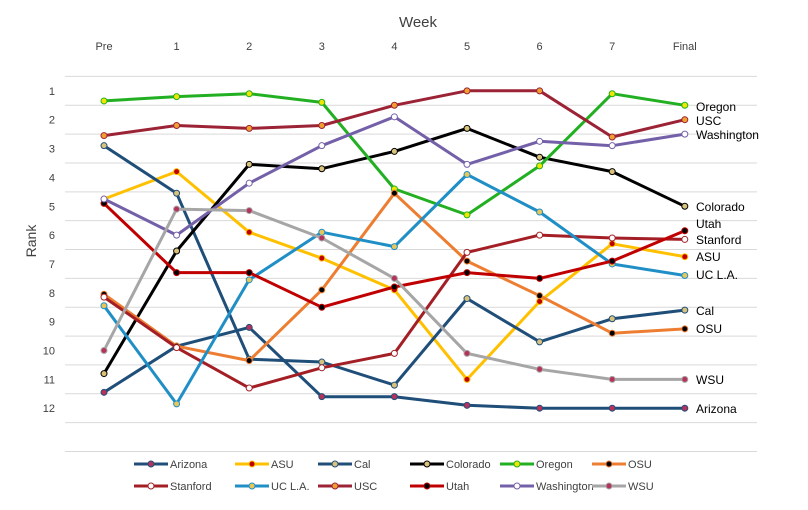 This screenshot has width=808, height=510. I want to click on y-tick-label: 1, so click(52, 92).